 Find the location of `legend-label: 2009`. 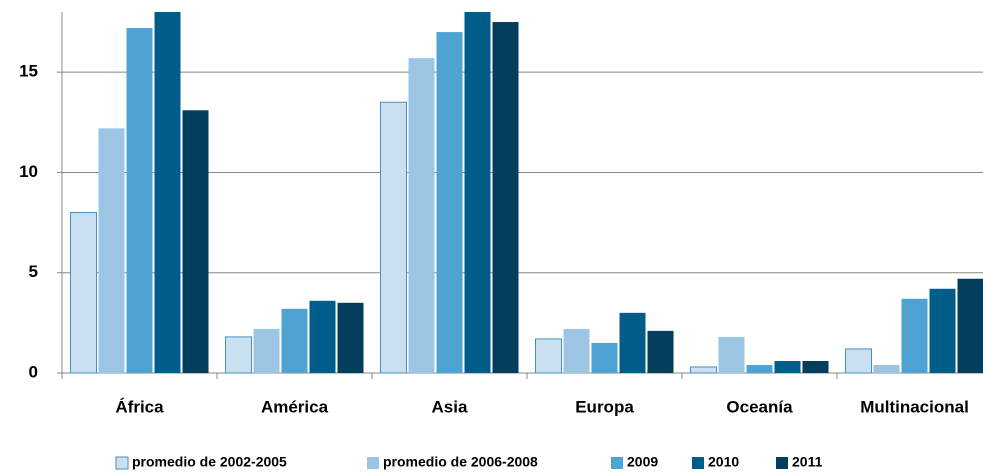

legend-label: 2009 is located at coordinates (642, 462).